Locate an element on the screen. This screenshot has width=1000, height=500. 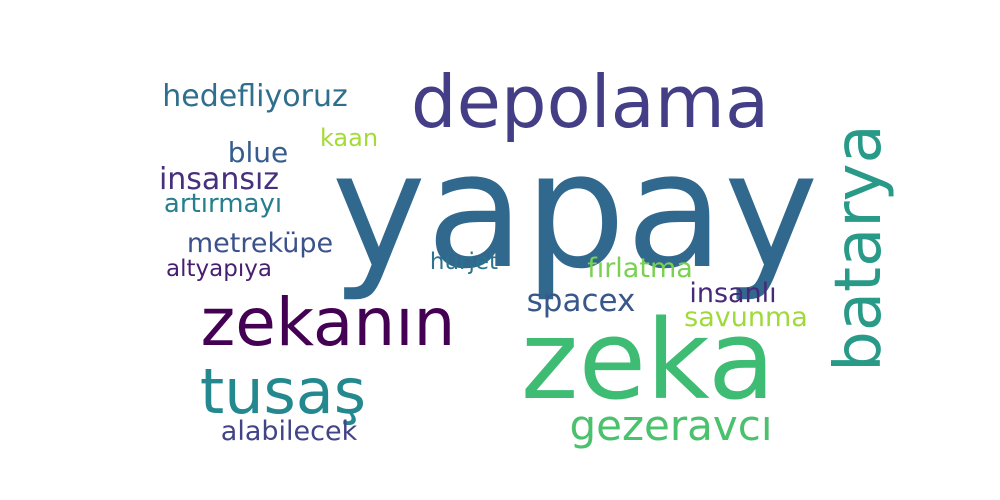
word-tusas: tusaş is located at coordinates (283, 391).